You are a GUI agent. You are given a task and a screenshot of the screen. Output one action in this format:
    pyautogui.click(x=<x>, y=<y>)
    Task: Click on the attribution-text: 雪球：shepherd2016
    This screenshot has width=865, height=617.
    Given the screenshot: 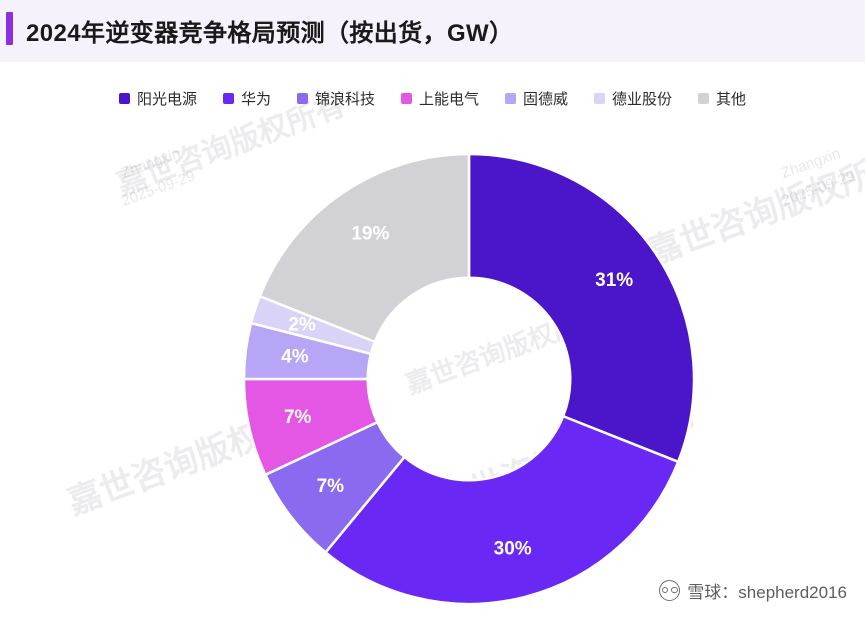 What is the action you would take?
    pyautogui.click(x=767, y=592)
    